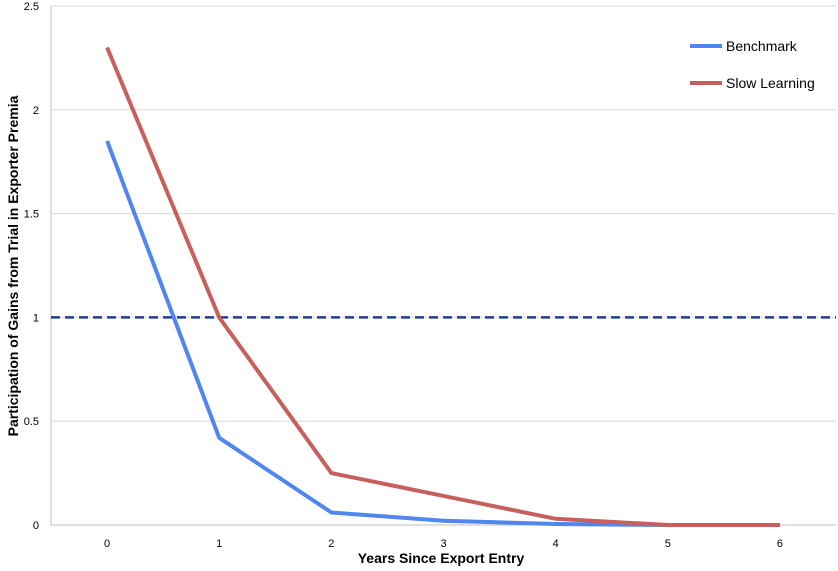 The width and height of the screenshot is (838, 571). Describe the element at coordinates (770, 83) in the screenshot. I see `legend-label-slow-learning: Slow Learning` at that location.